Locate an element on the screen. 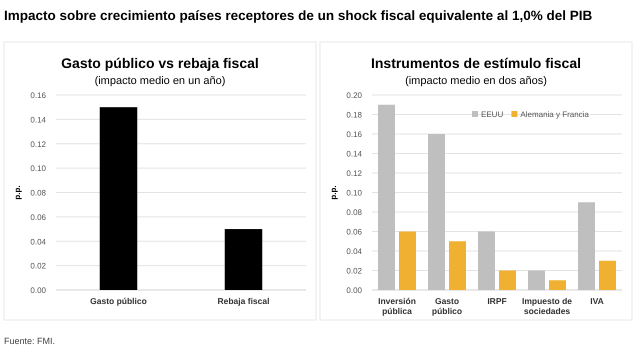  chart-title: Gasto público vs rebaja fiscal is located at coordinates (160, 63).